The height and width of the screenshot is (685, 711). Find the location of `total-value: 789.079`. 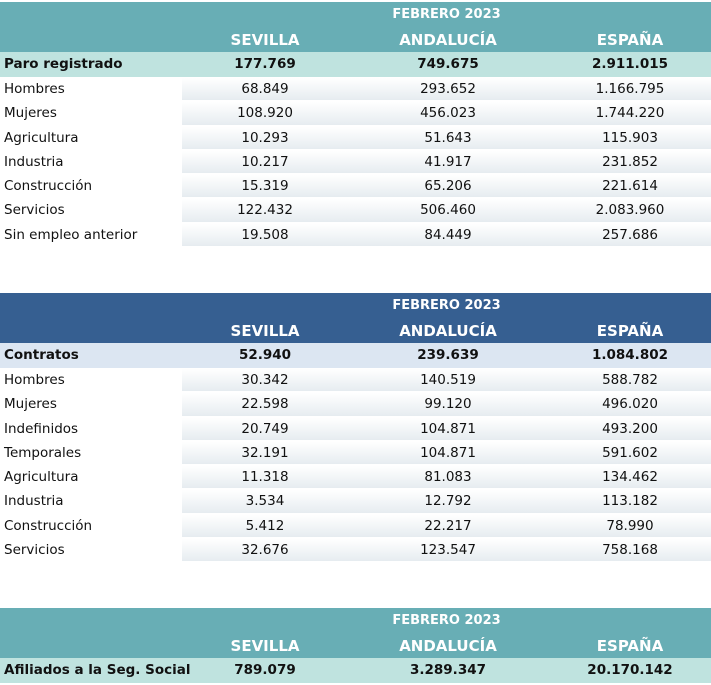

total-value: 789.079 is located at coordinates (265, 670).